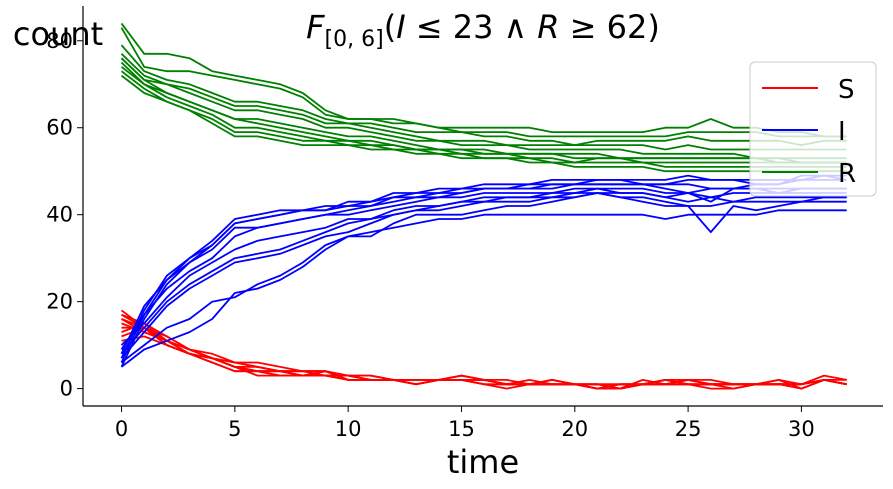  I want to click on y-axis-label: count, so click(58, 34).